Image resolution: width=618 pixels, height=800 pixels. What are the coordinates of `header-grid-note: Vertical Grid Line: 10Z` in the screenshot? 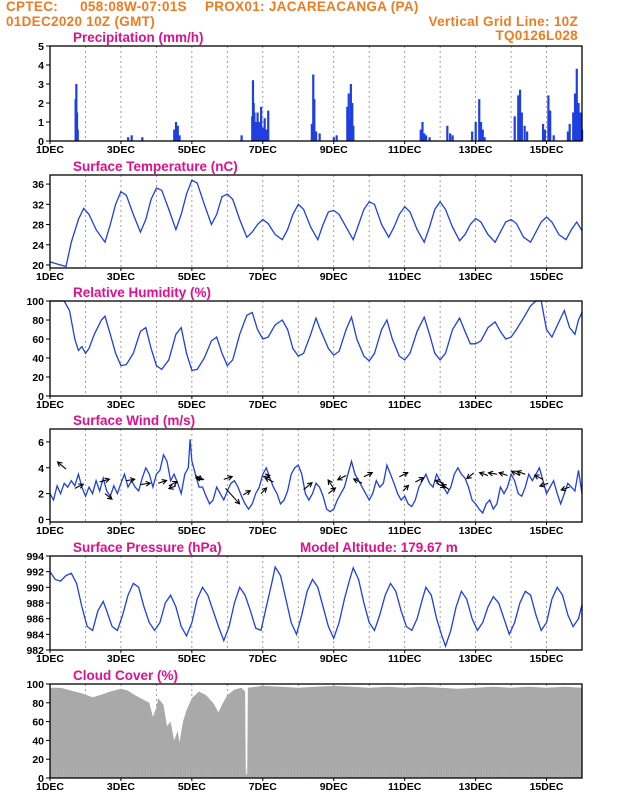 It's located at (503, 21).